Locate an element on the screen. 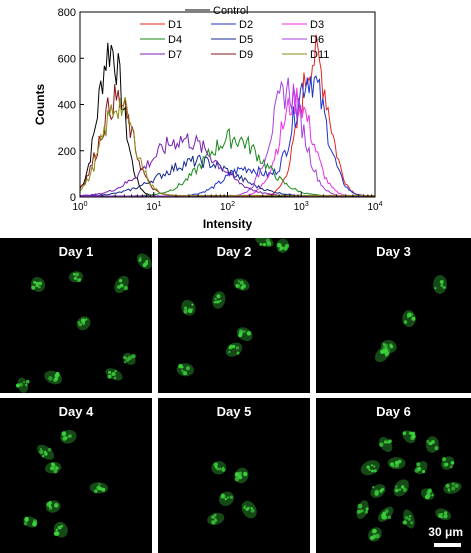  legend-label-control: Control is located at coordinates (230, 11).